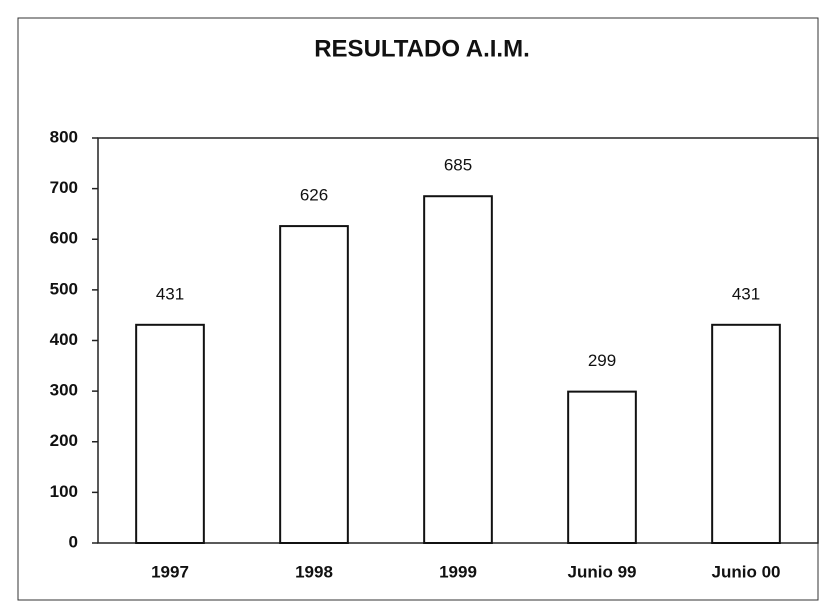  Describe the element at coordinates (73, 541) in the screenshot. I see `y-tick-label: 0` at that location.